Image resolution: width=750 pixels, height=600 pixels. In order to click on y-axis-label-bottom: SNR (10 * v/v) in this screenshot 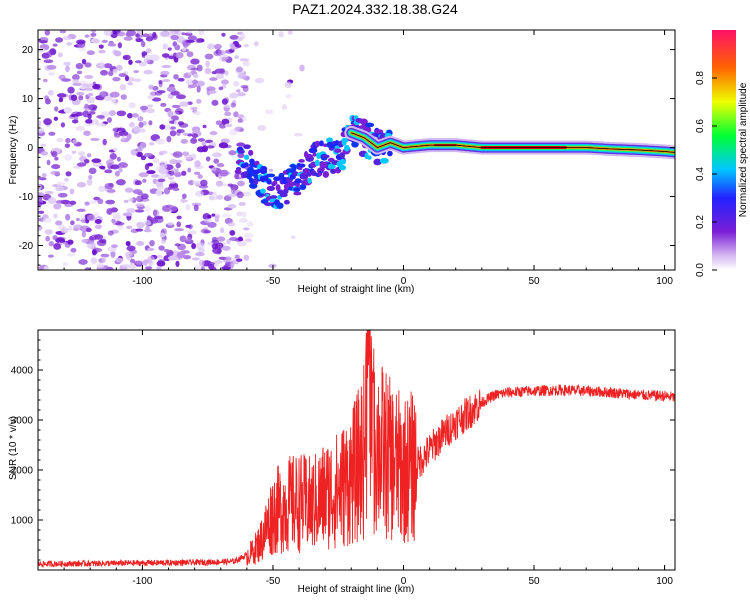, I will do `click(13, 448)`.